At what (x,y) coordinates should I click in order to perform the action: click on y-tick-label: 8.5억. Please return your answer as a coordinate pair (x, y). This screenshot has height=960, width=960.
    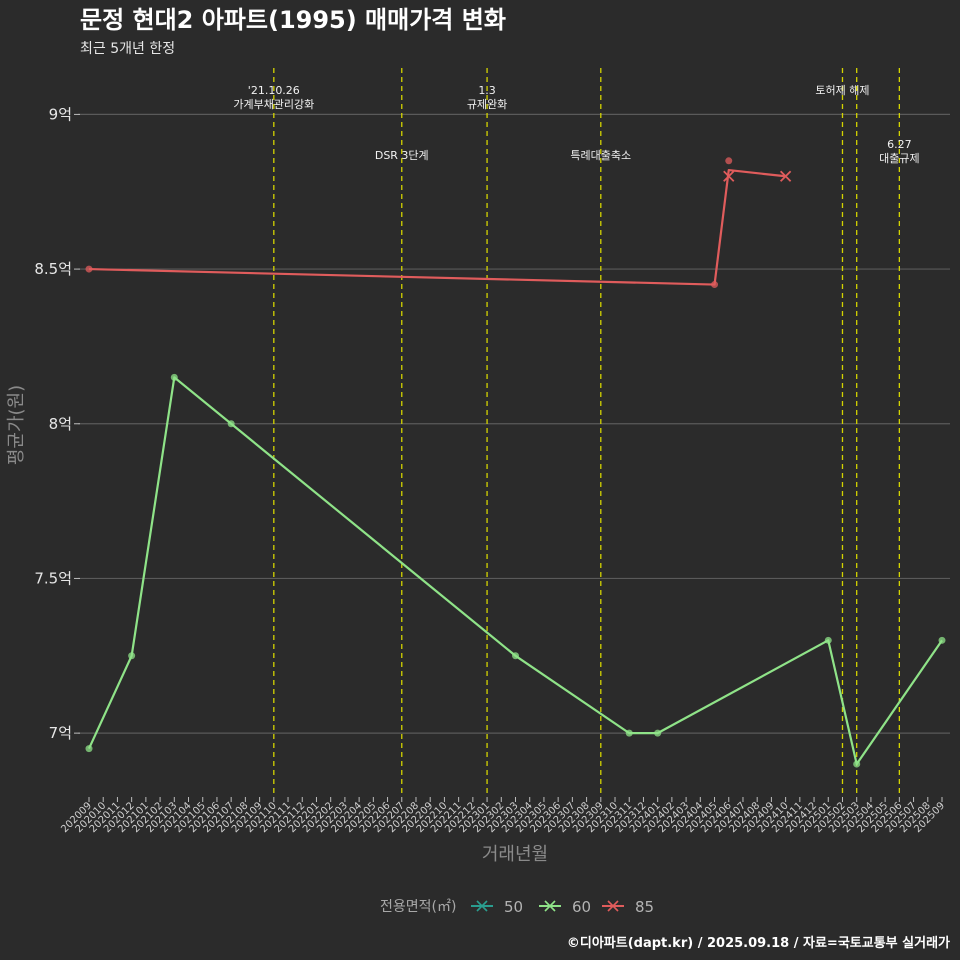
    Looking at the image, I should click on (53, 269).